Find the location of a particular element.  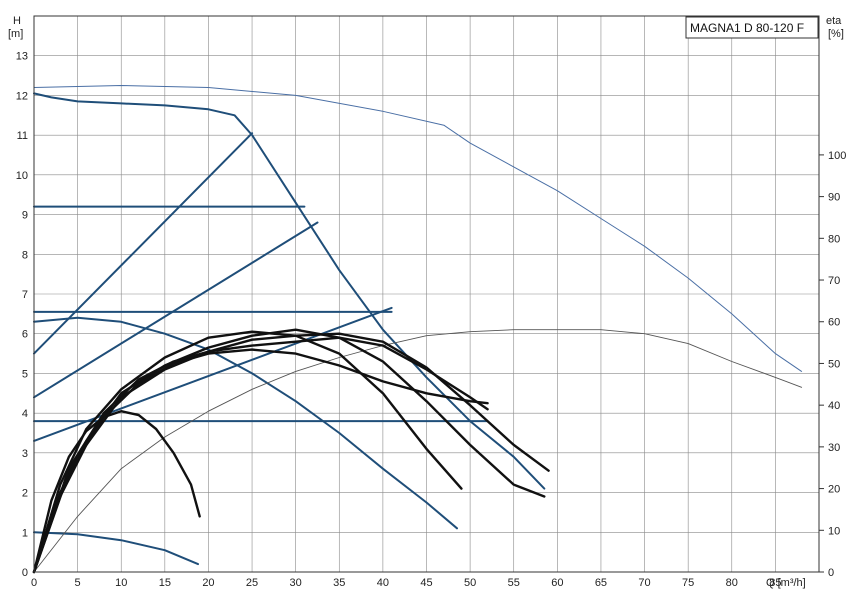

right-y-tick-label: 40 is located at coordinates (834, 406).